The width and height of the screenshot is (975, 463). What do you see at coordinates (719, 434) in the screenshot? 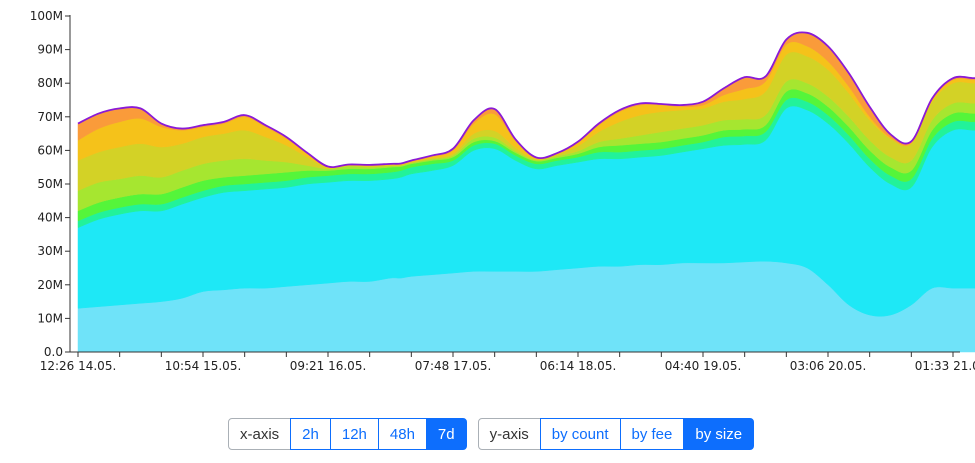
I see `y-axis-by-size-button: by size` at bounding box center [719, 434].